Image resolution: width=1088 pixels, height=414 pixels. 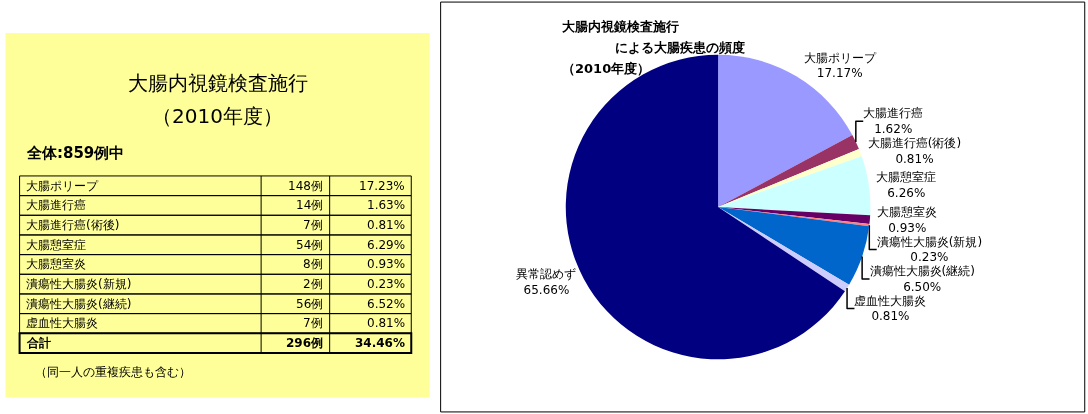 I want to click on category-label: 大腸進行癌(術後), so click(x=73, y=225).